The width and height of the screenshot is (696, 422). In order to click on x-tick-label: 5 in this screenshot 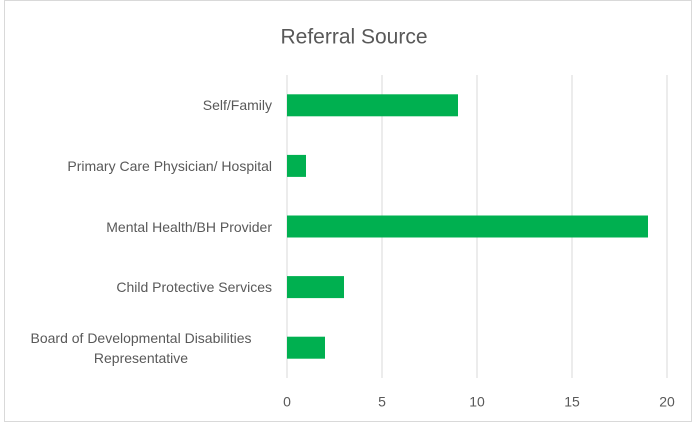, I will do `click(382, 402)`.